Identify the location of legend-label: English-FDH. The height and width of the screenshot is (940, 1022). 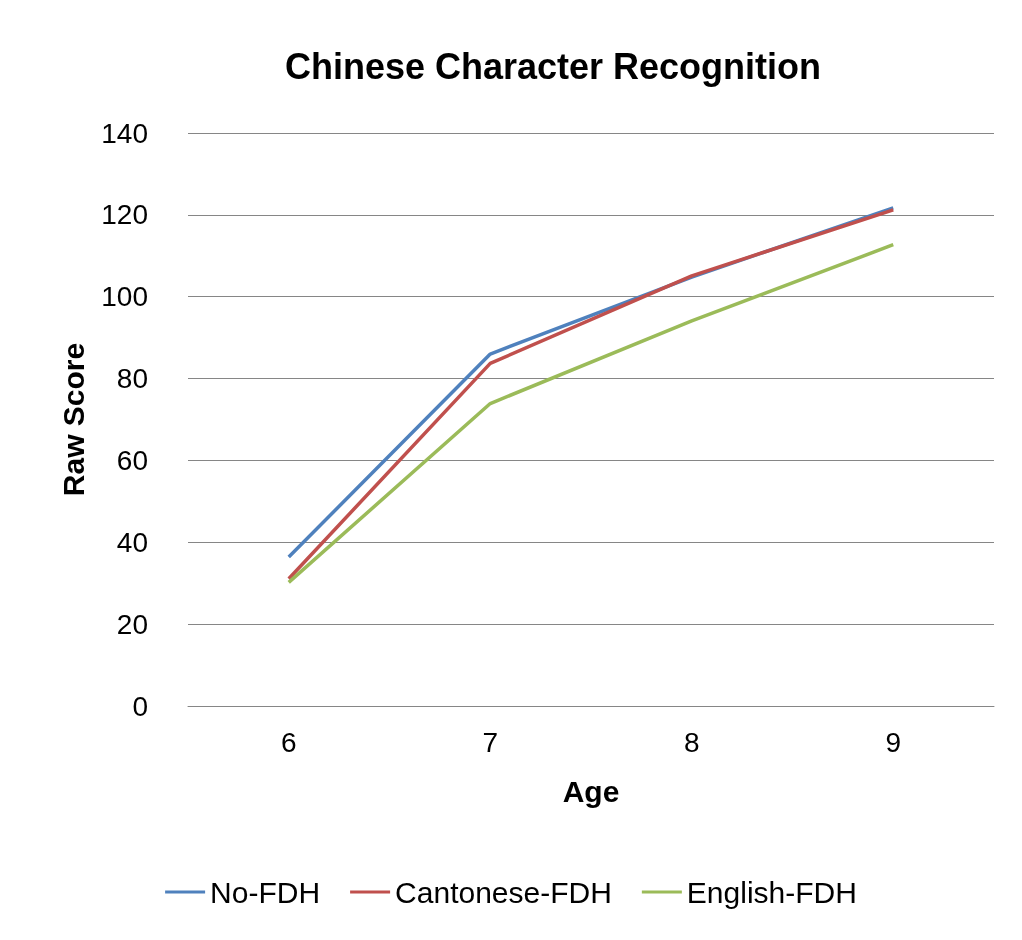
(771, 892).